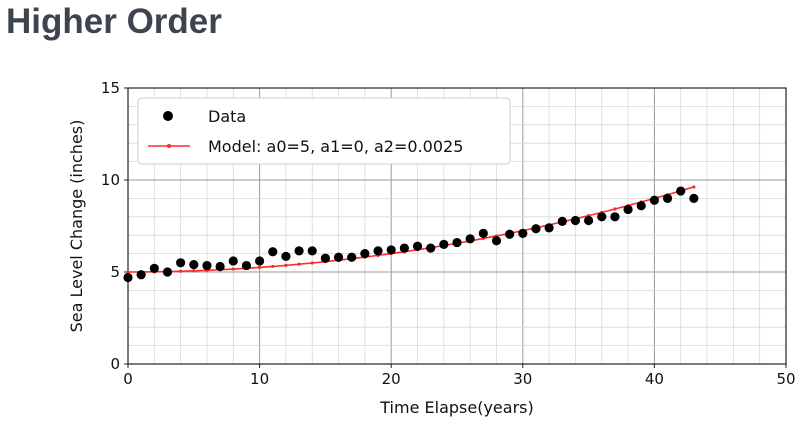  I want to click on x-tick-label: 40, so click(654, 379).